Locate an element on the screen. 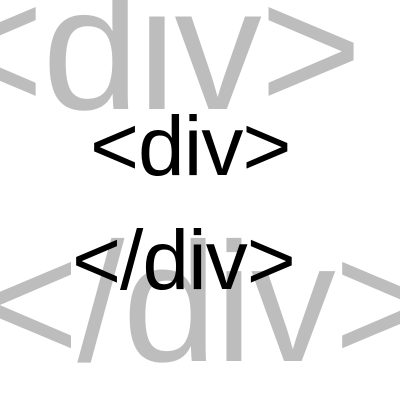 Image resolution: width=400 pixels, height=400 pixels. open-div-tag-text: <div> is located at coordinates (190, 146).